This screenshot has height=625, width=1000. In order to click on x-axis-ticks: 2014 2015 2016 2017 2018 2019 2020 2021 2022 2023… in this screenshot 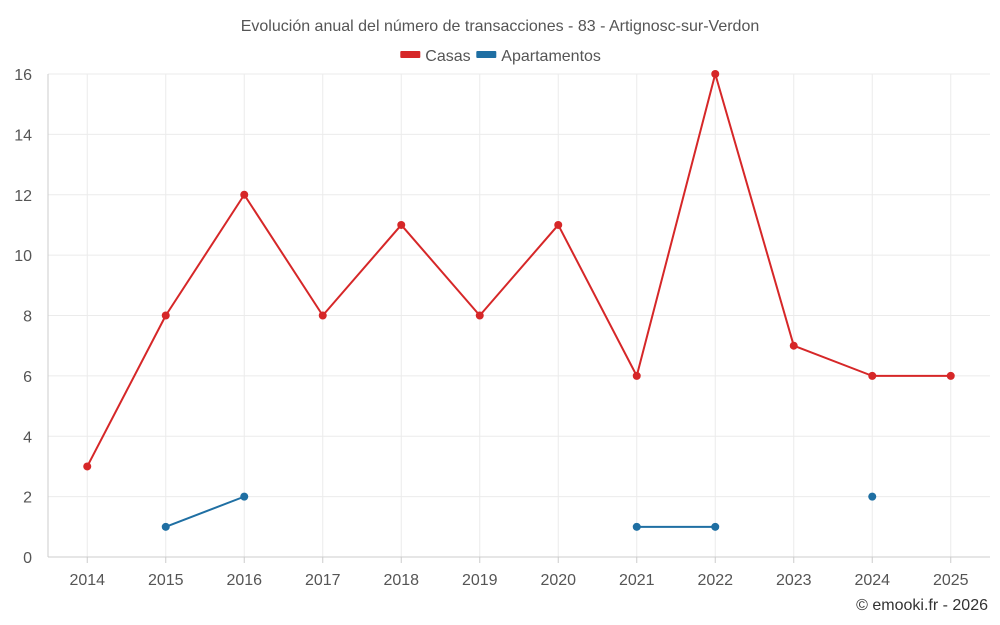, I will do `click(518, 580)`.